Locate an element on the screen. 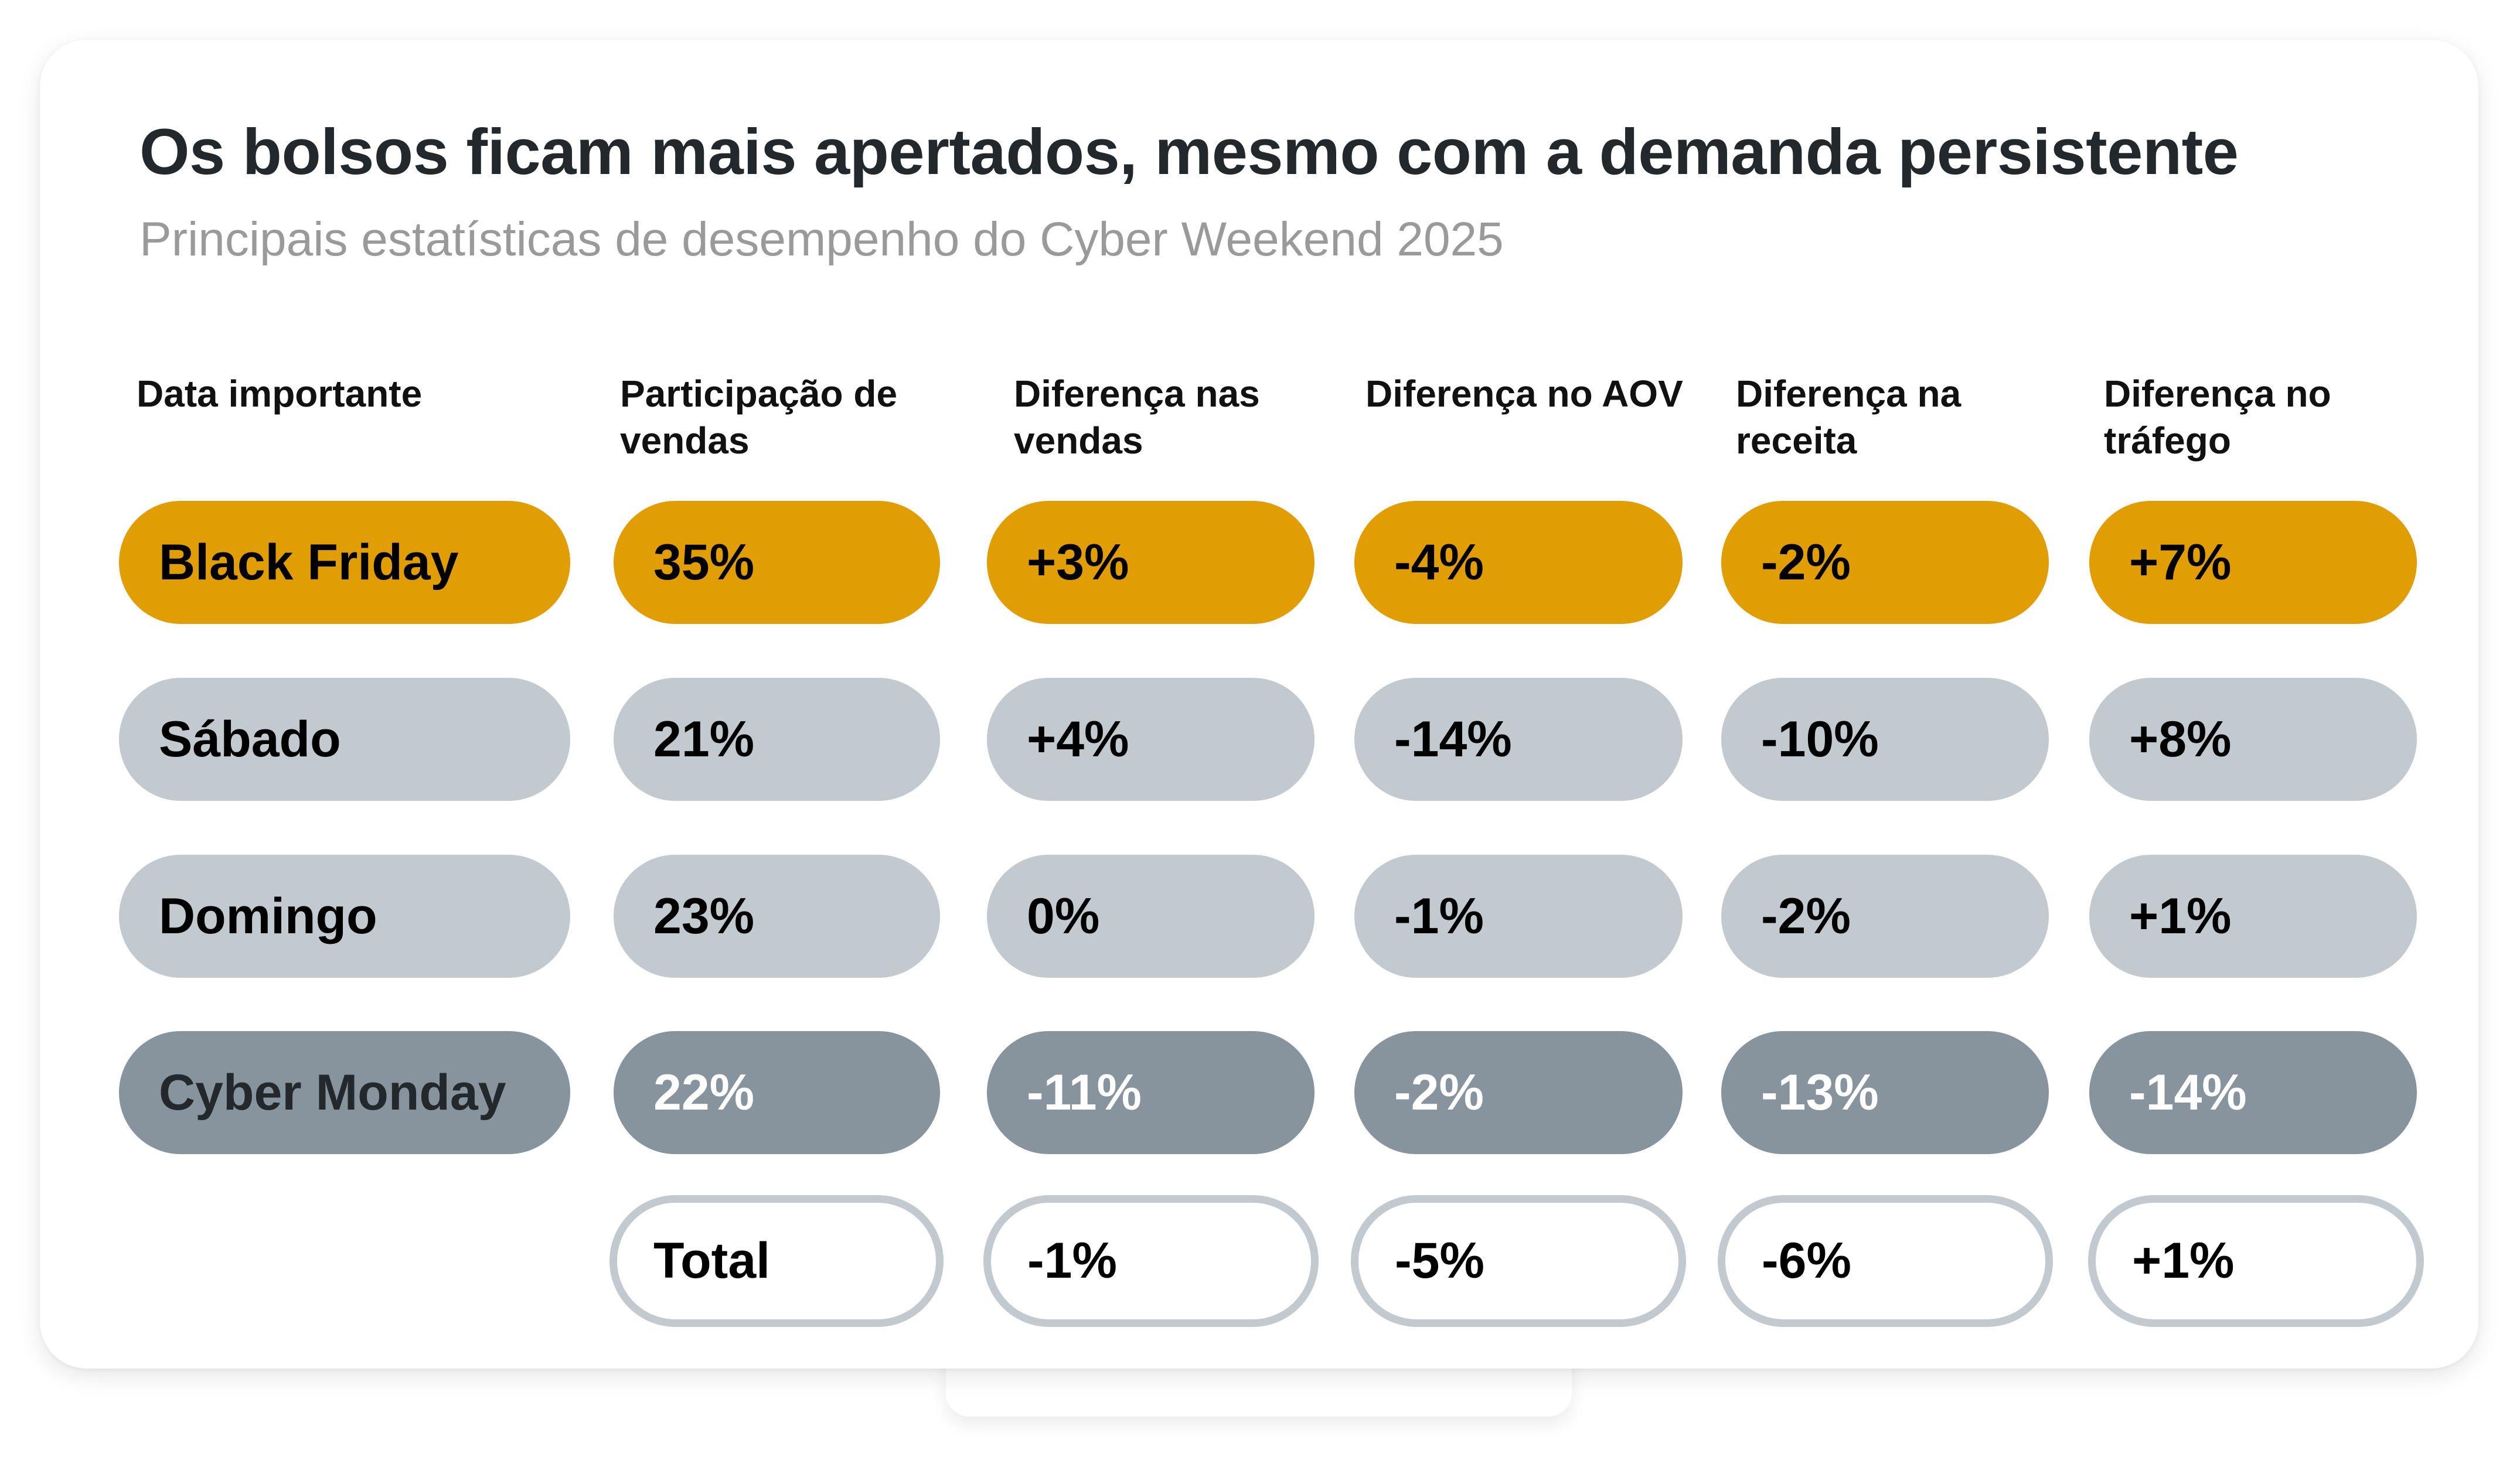 This screenshot has width=2520, height=1457. cell-value: -11% is located at coordinates (1151, 1092).